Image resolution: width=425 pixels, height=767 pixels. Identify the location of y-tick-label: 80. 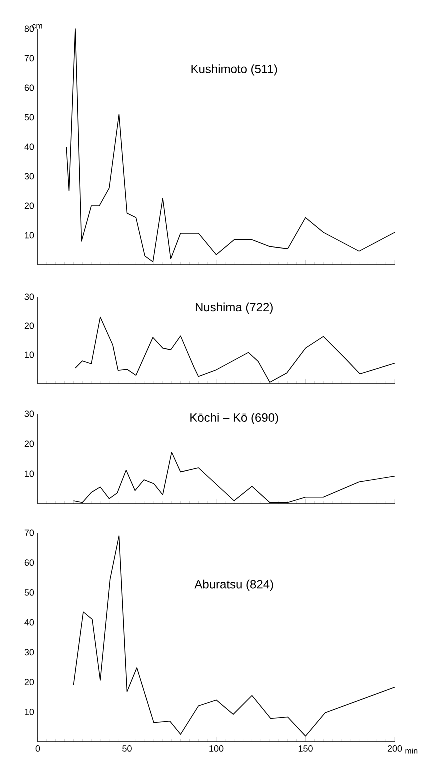
(29, 29).